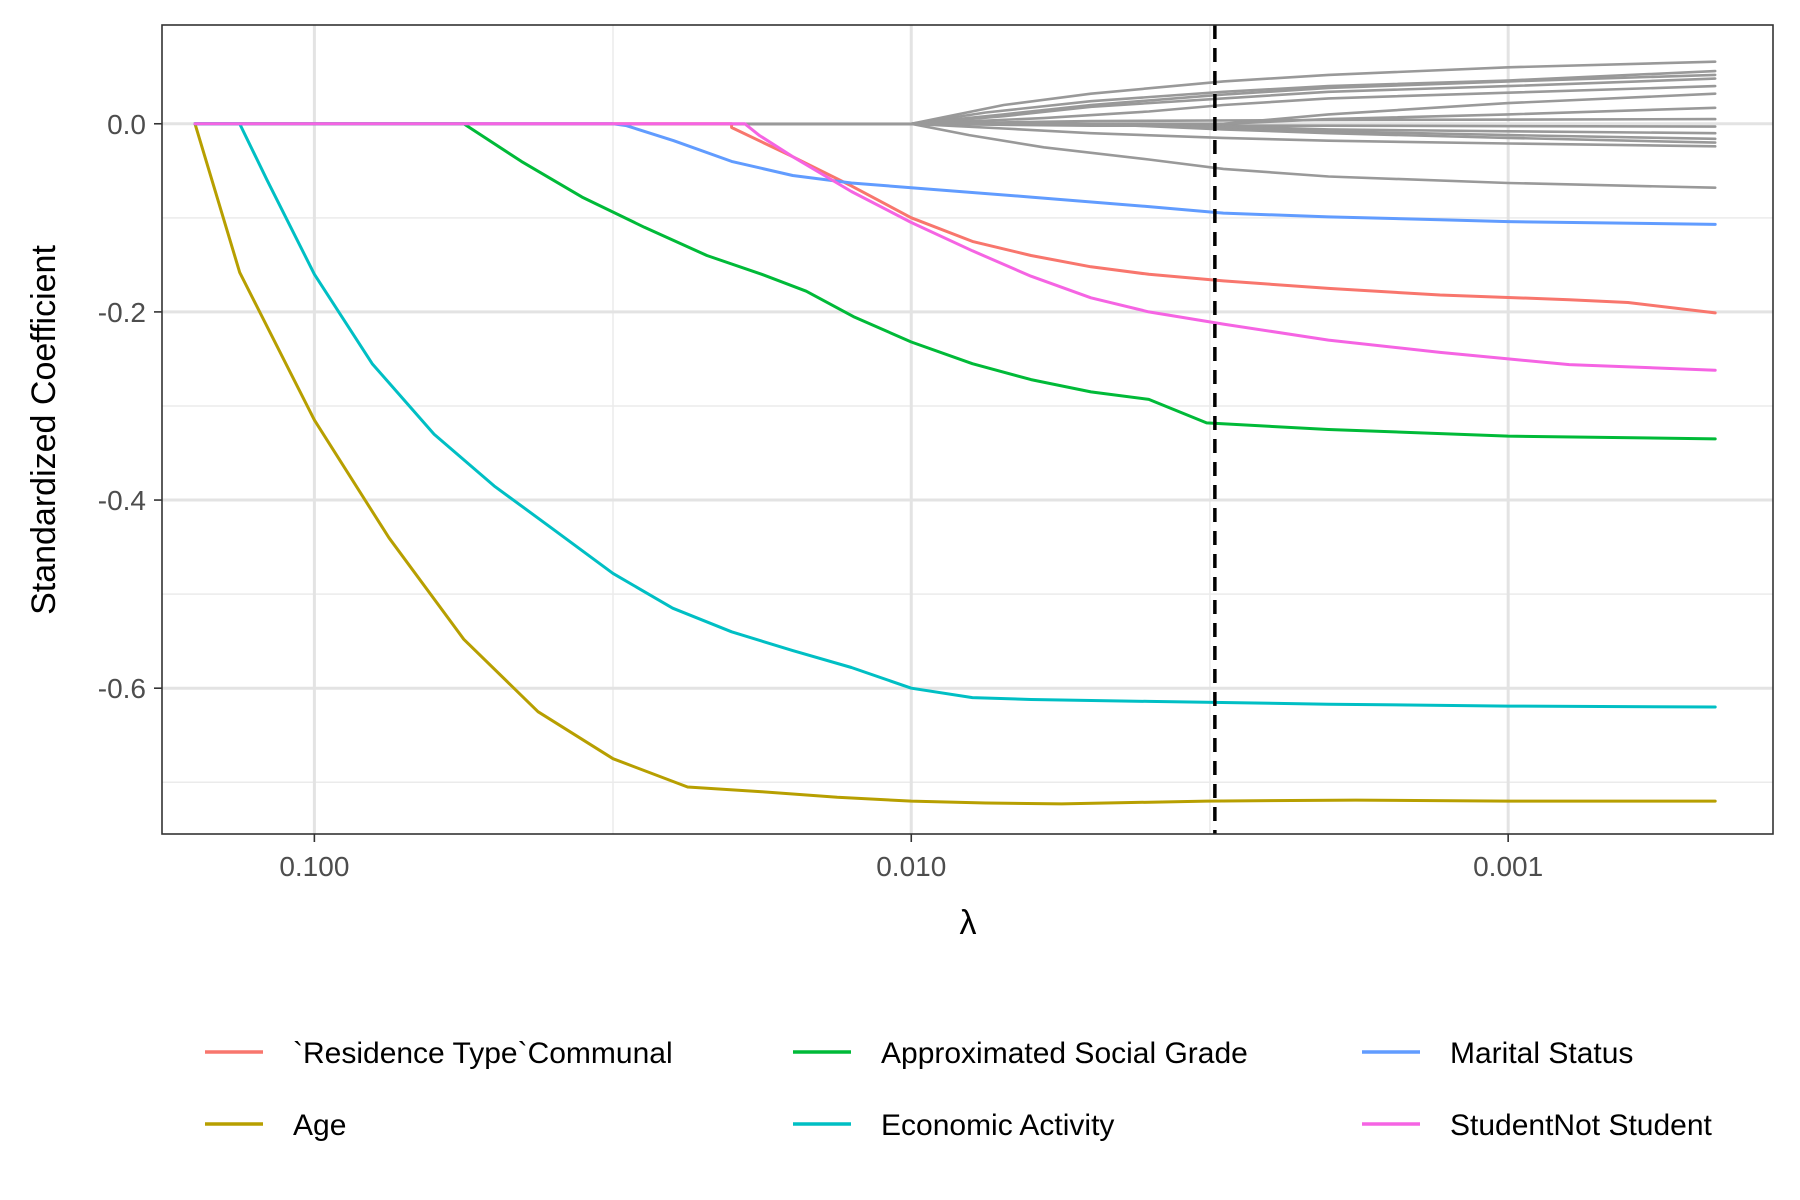 This screenshot has height=1200, width=1800. I want to click on legend-label-residence-type-communal: `Residence Type`Communal, so click(483, 1053).